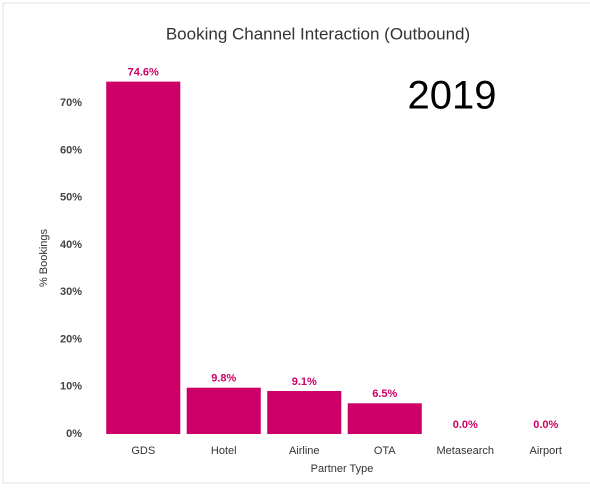  I want to click on annotation: 2019, so click(452, 96).